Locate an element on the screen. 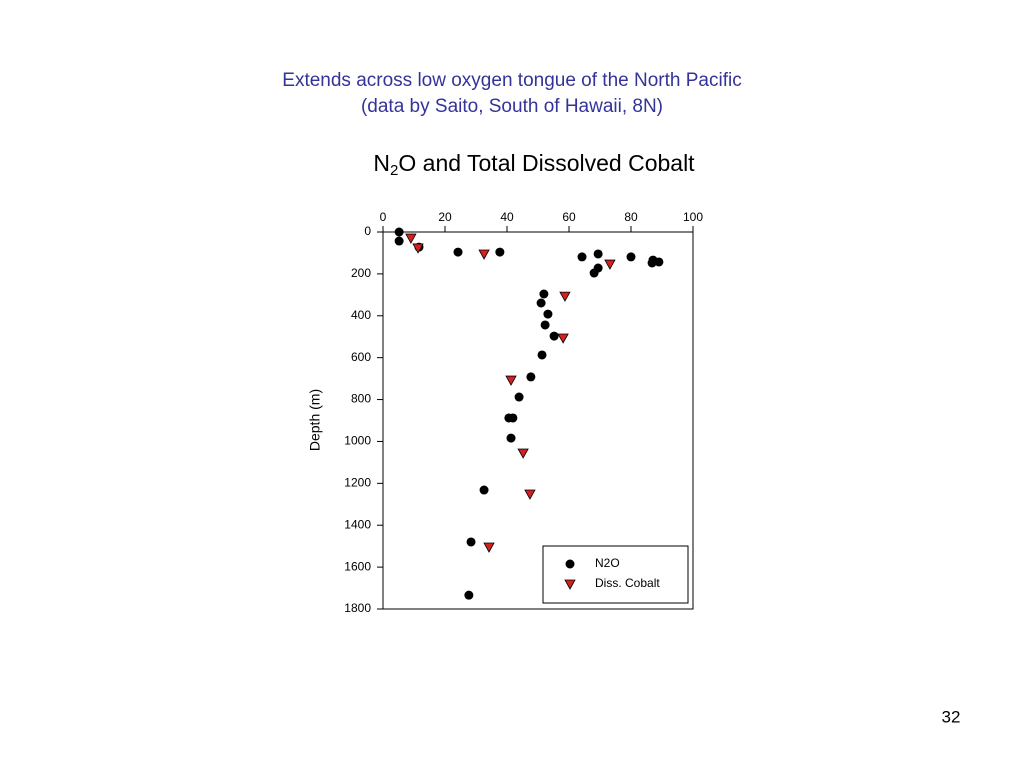  chart-title: N2O and Total Dissolved Cobalt is located at coordinates (534, 164).